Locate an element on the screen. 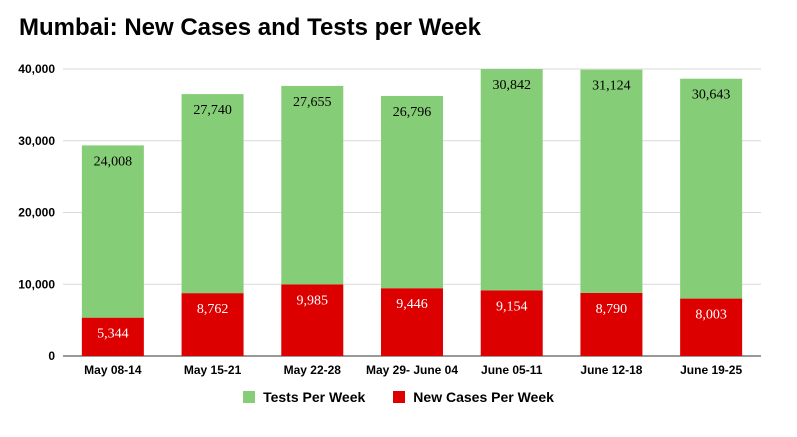 The height and width of the screenshot is (437, 797). data-label-tests: 30,643 is located at coordinates (711, 95).